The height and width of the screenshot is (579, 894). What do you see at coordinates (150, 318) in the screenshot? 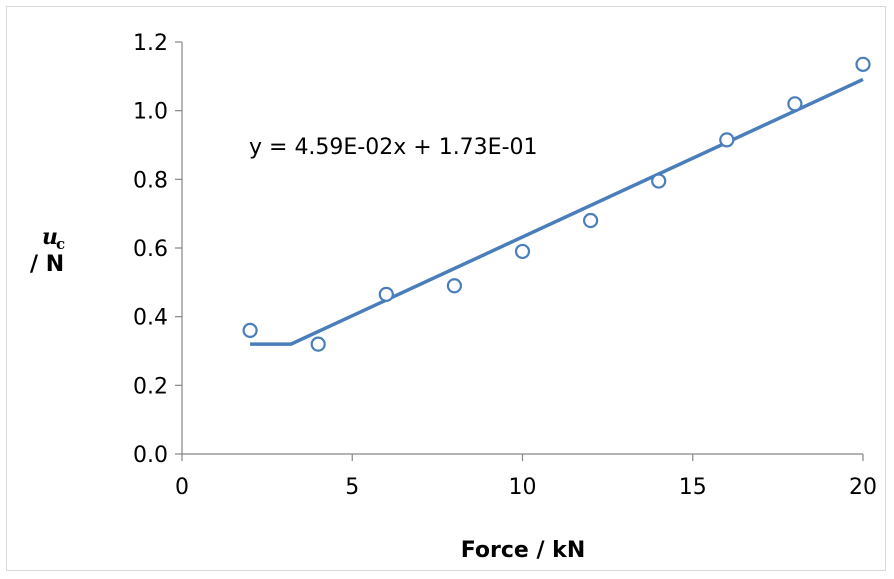
I see `y-tick-label: 0.4` at bounding box center [150, 318].